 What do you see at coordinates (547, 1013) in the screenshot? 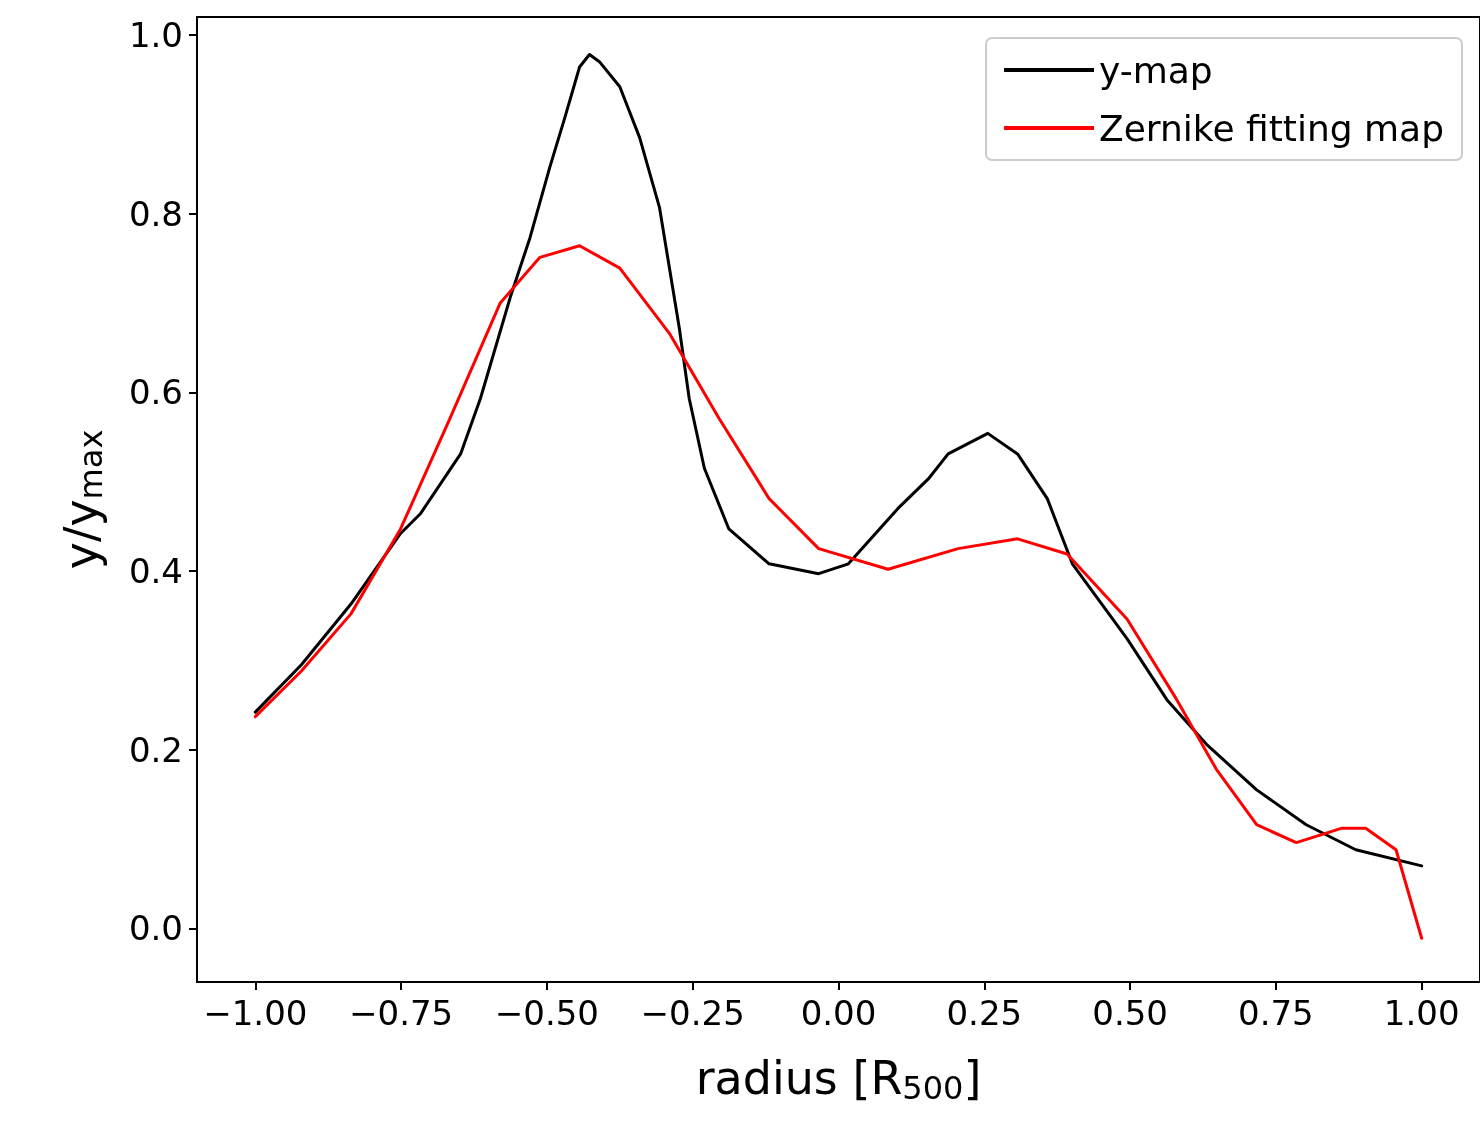
I see `x-tick-label: −0.50` at bounding box center [547, 1013].